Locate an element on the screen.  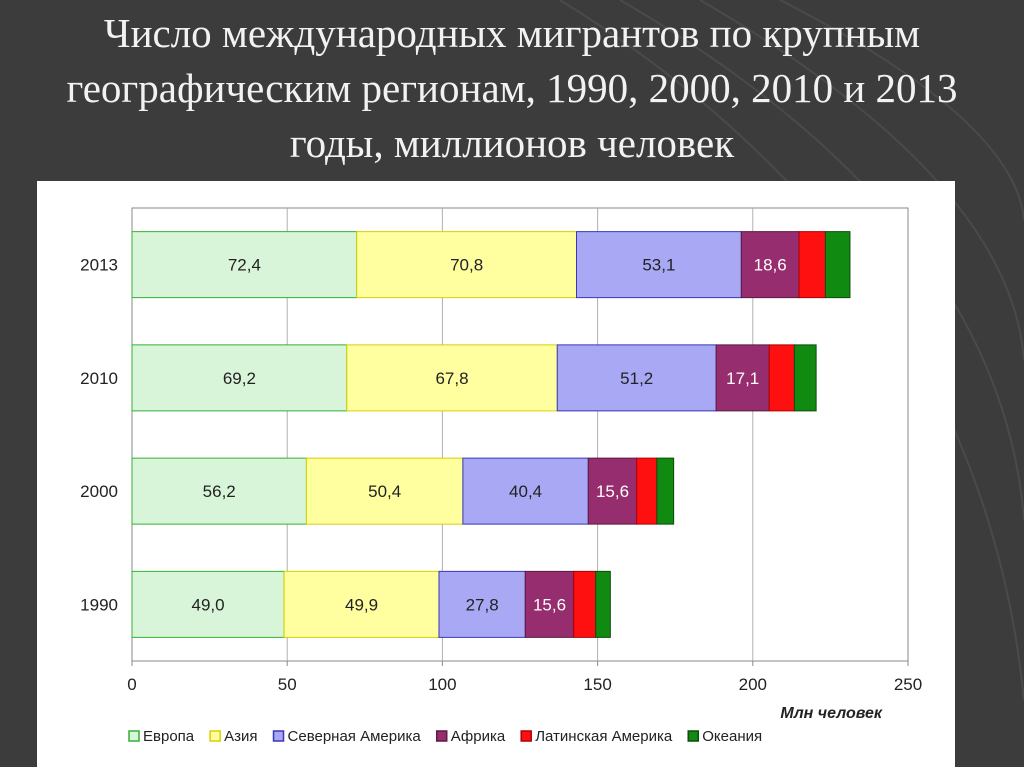
data-label: 27,8 is located at coordinates (482, 604).